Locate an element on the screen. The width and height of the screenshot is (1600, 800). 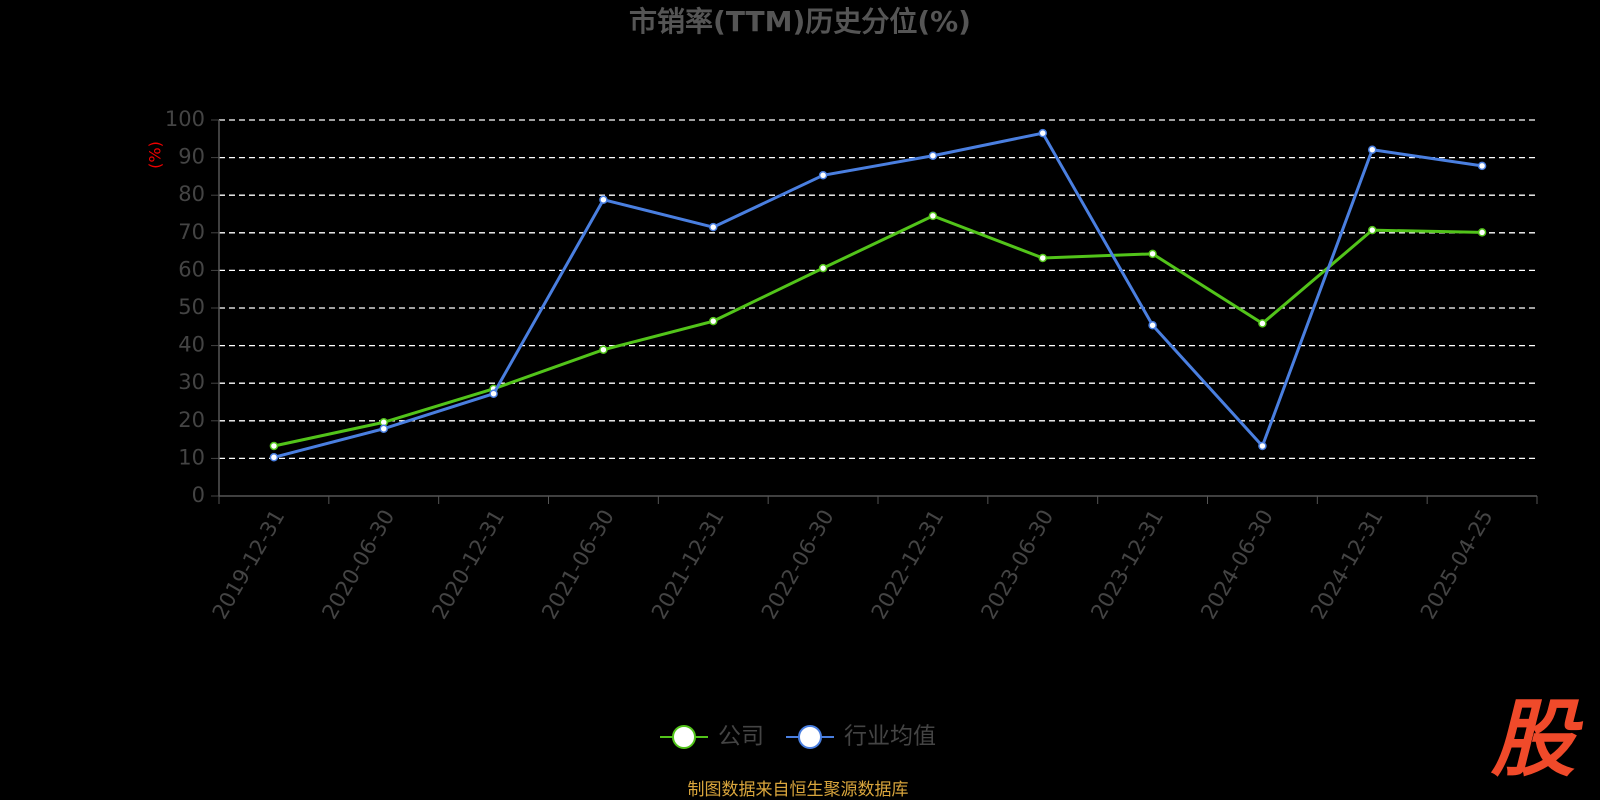
y-tick-label: 10 is located at coordinates (191, 457).